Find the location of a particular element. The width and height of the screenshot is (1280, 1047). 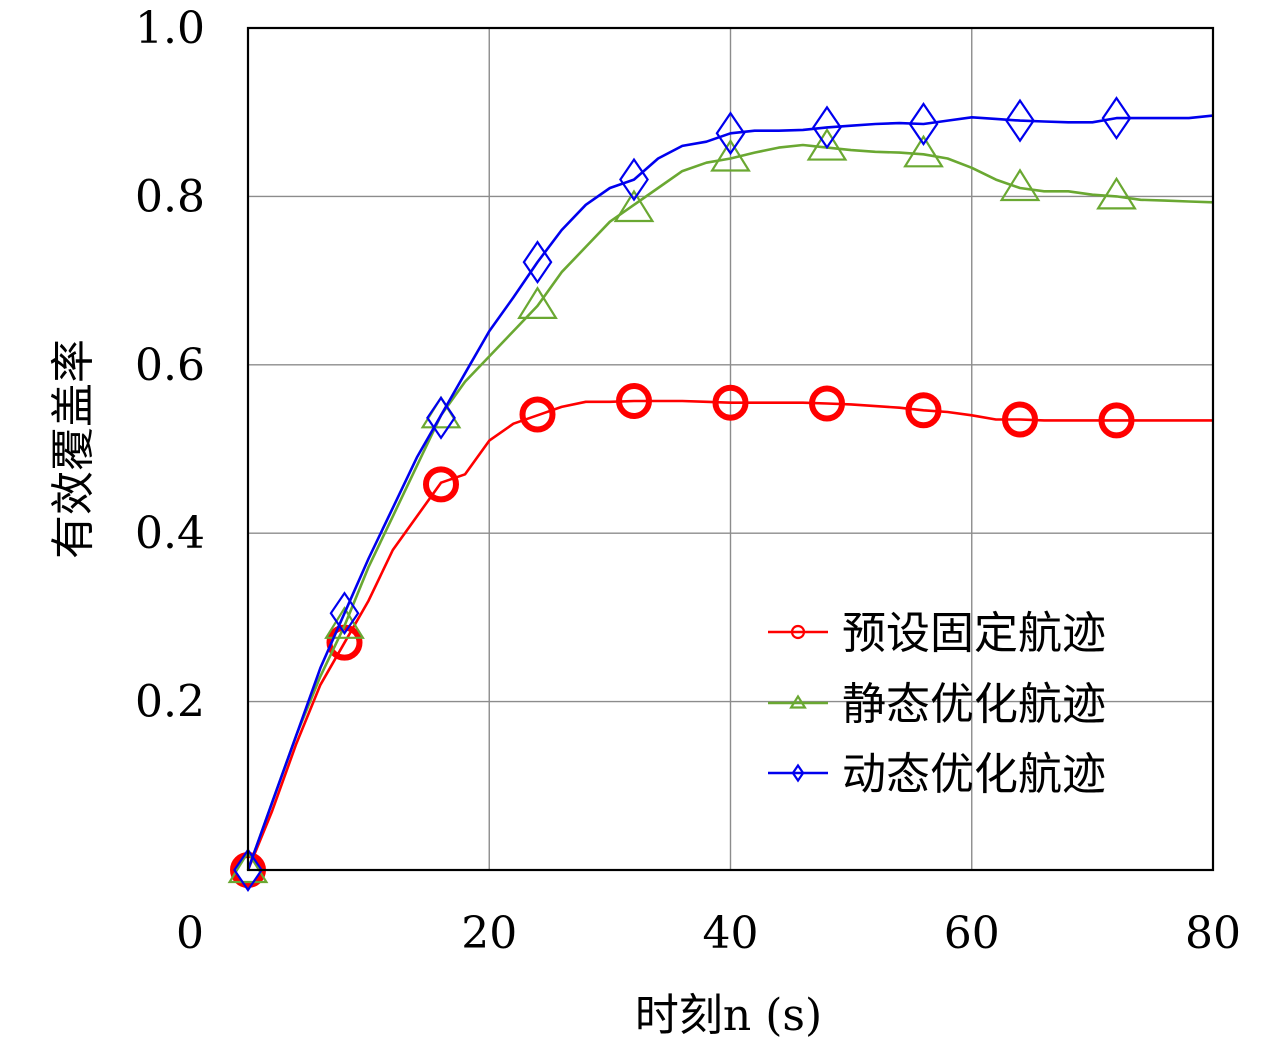

y-tick-label: 0.6 is located at coordinates (170, 365).